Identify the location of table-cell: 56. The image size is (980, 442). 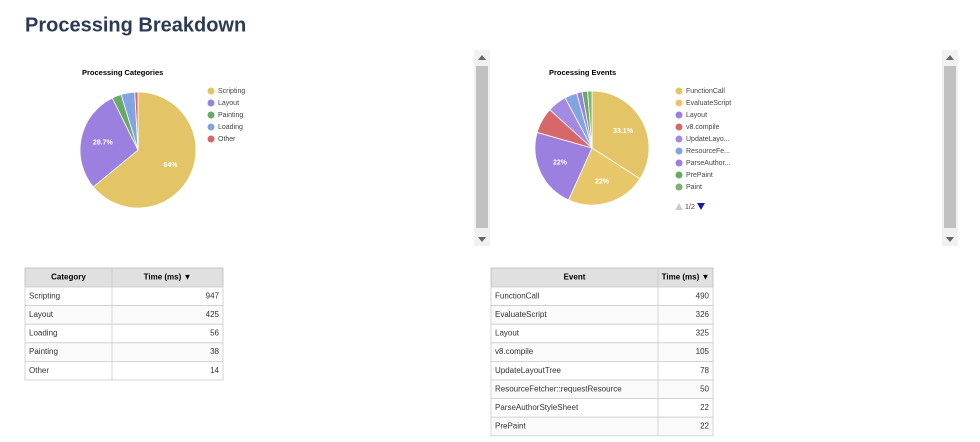
(214, 333).